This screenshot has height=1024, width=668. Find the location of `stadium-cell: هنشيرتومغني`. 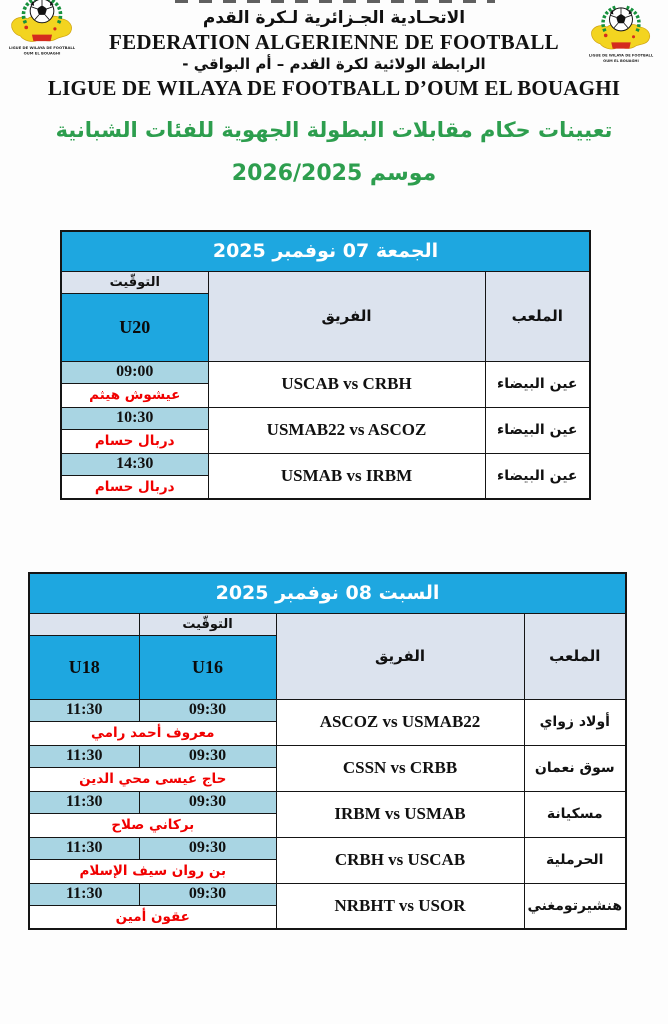

stadium-cell: هنشيرتومغني is located at coordinates (575, 906).